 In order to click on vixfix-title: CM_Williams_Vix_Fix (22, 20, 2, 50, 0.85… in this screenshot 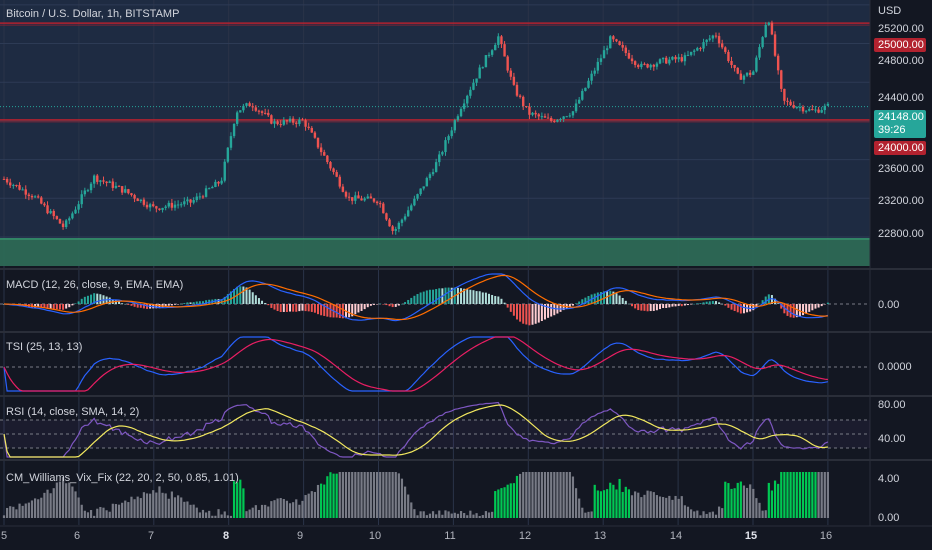, I will do `click(122, 478)`.